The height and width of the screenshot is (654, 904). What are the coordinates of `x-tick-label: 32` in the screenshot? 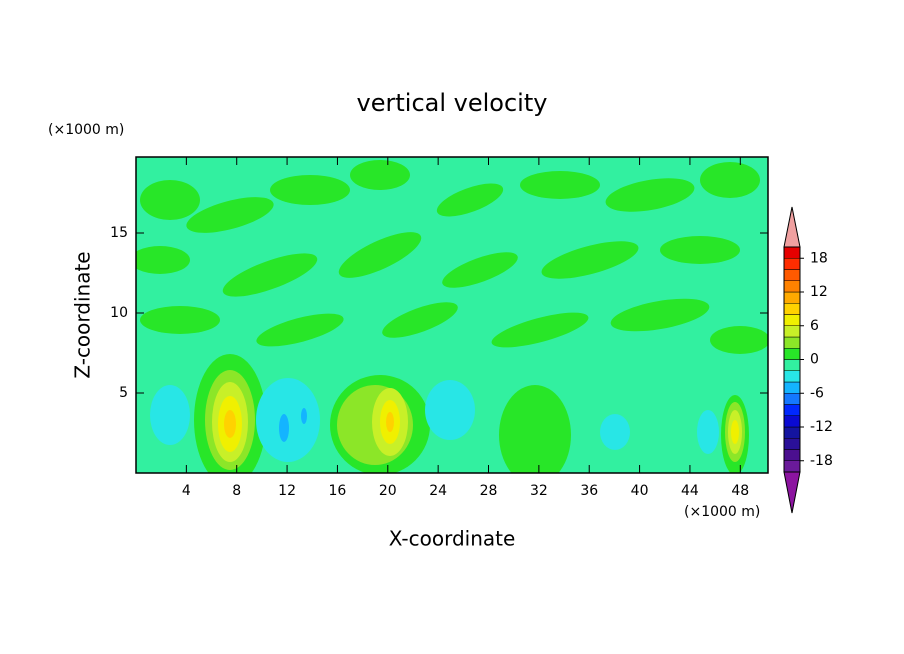 It's located at (539, 491).